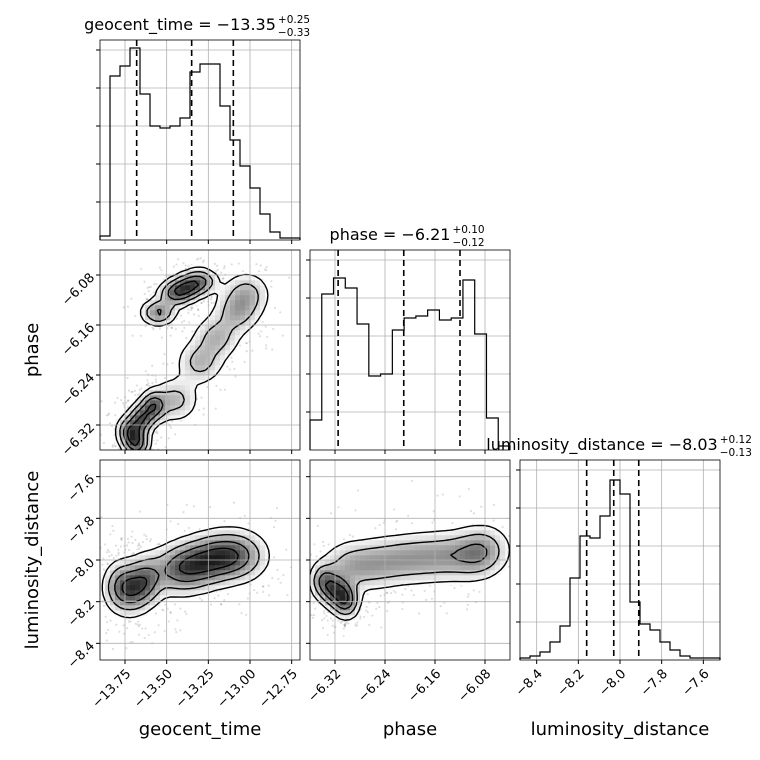 The width and height of the screenshot is (760, 760). What do you see at coordinates (736, 440) in the screenshot?
I see `panel-title-upper: +0.12` at bounding box center [736, 440].